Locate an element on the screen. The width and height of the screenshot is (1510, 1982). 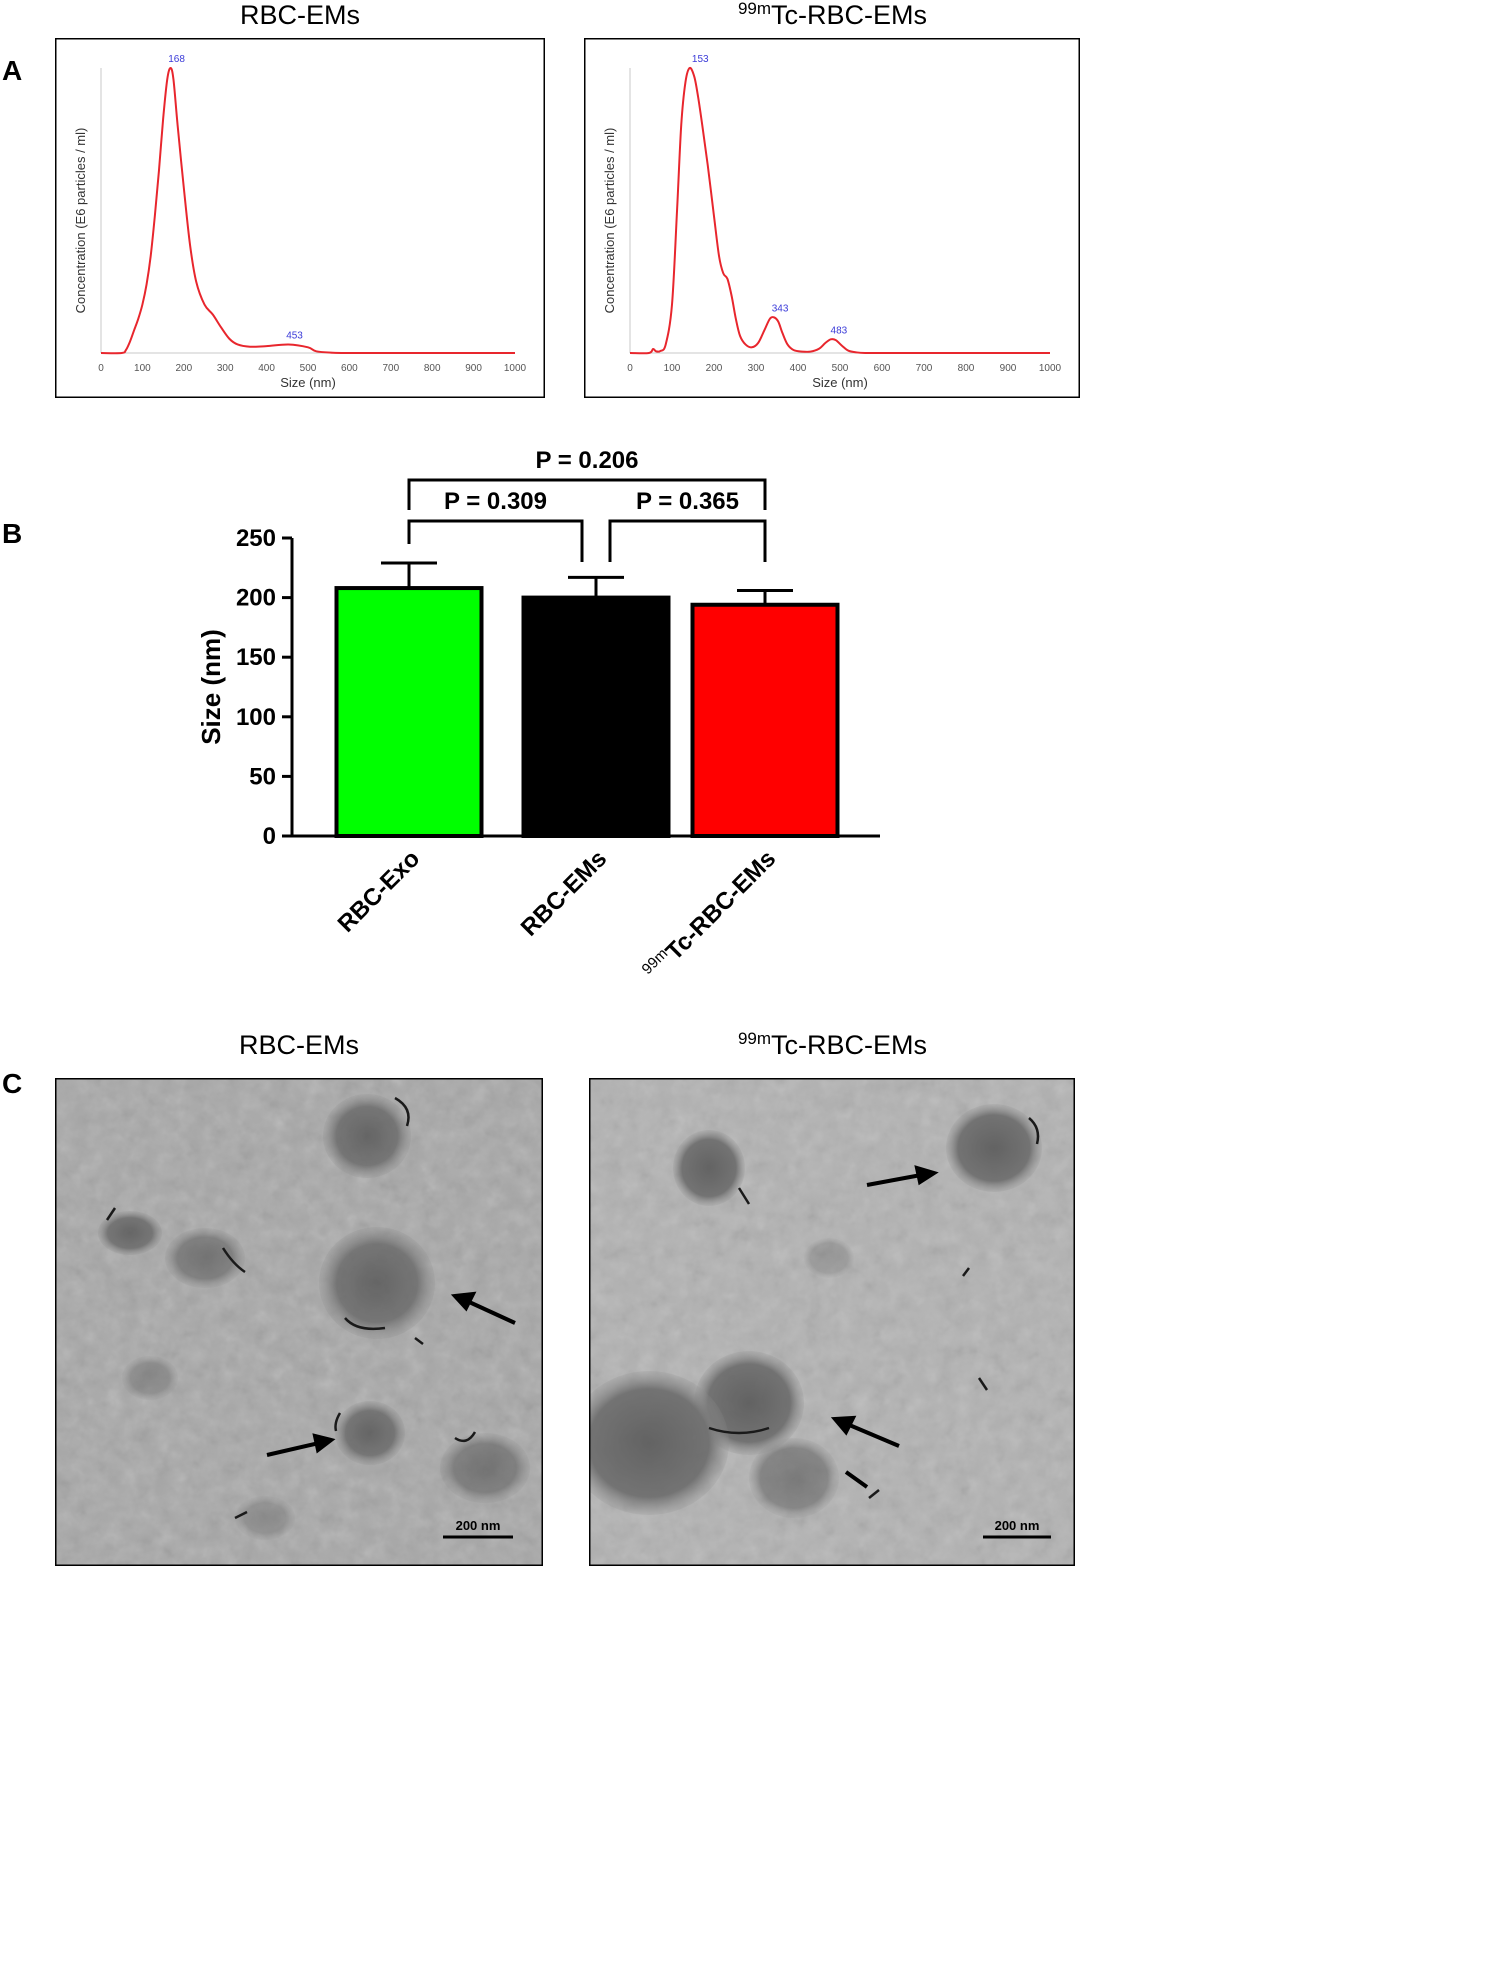
panel-a-right-title-main: Tc-RBC-EMs is located at coordinates (849, 15).